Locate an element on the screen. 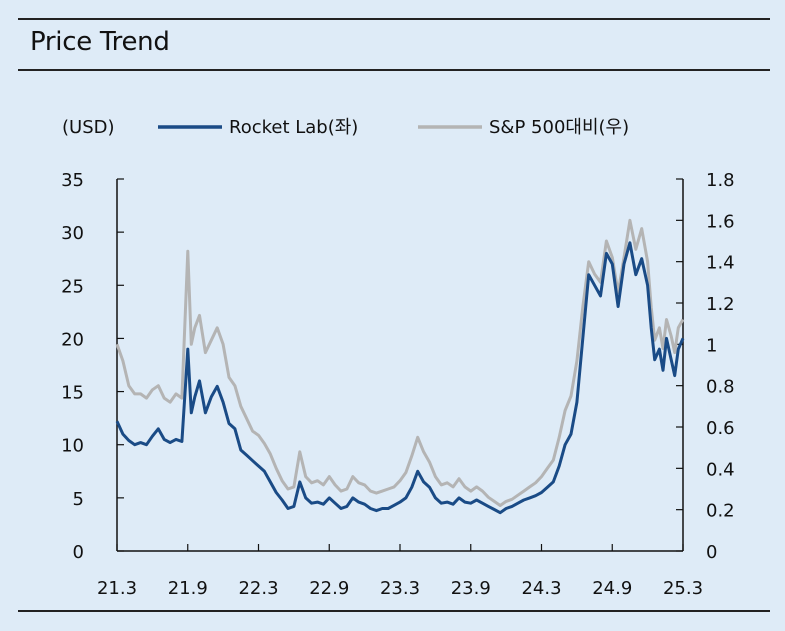 The image size is (785, 631). right-tick-label: 0.4 is located at coordinates (720, 469).